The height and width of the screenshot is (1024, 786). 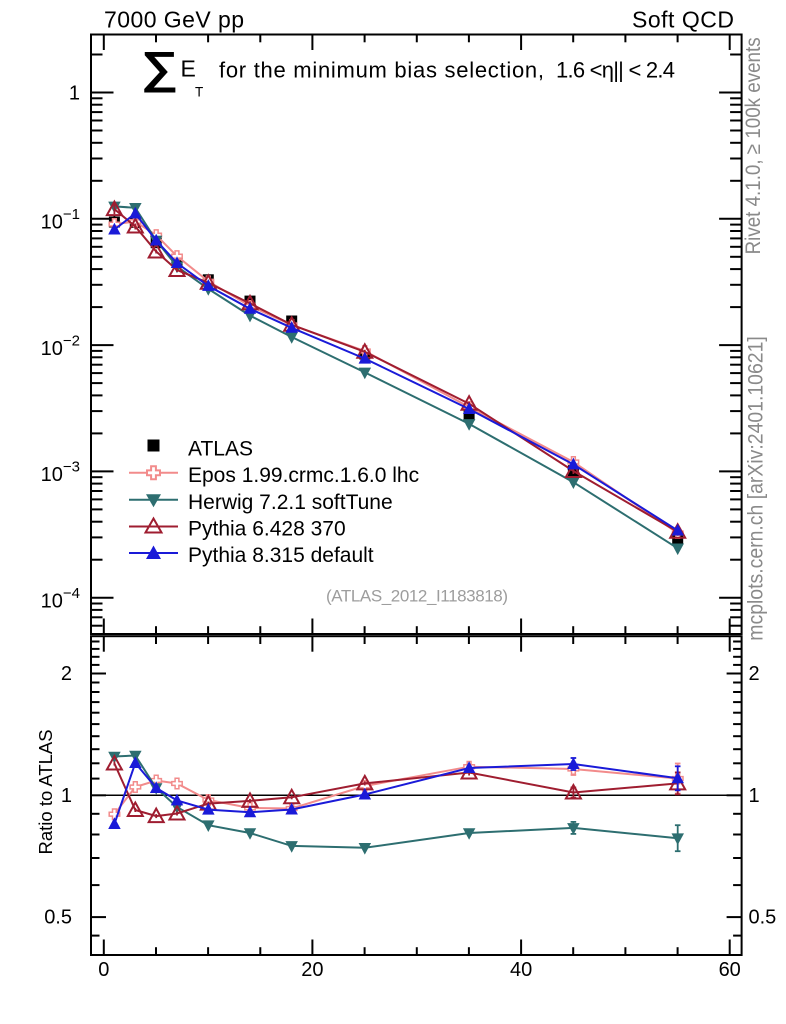 What do you see at coordinates (303, 475) in the screenshot?
I see `svg-text: Epos 1.99.crmc.1.6.0 lhc` at bounding box center [303, 475].